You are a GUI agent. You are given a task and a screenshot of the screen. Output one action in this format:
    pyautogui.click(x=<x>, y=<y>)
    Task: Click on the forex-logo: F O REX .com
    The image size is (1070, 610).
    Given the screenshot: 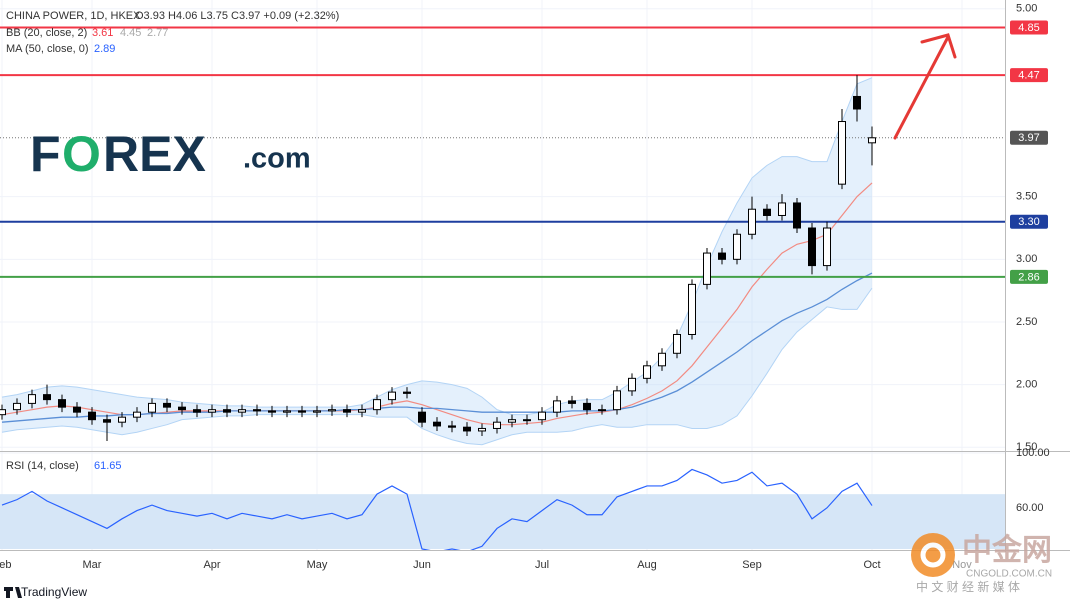 What is the action you would take?
    pyautogui.click(x=170, y=154)
    